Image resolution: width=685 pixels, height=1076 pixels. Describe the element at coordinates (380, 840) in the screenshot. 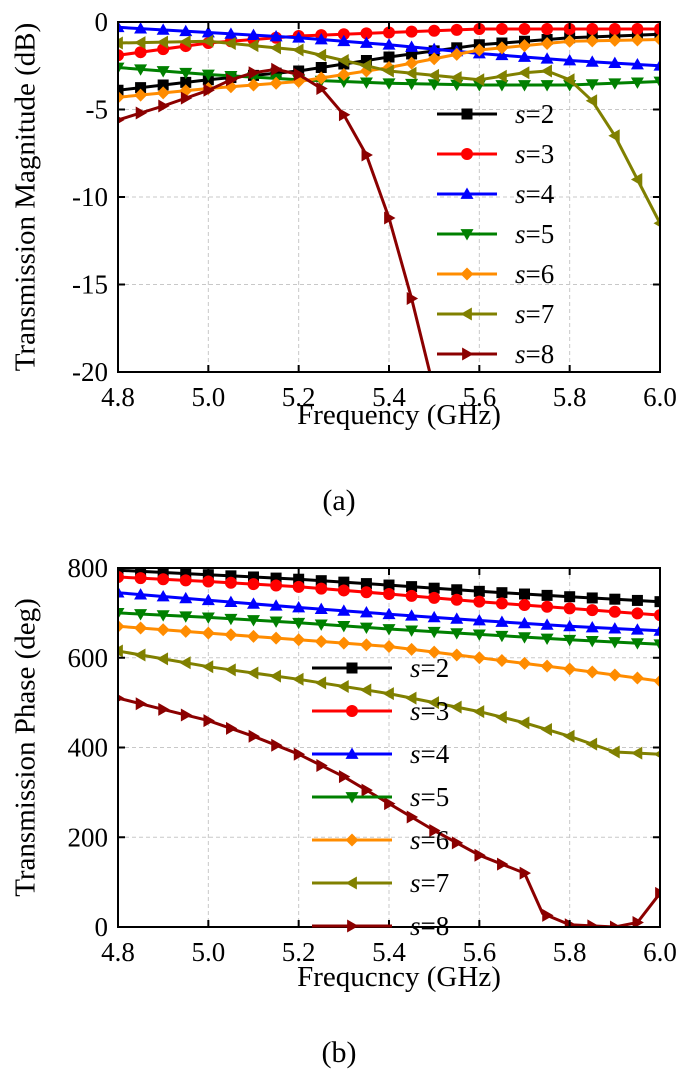

I see `legend-item: s=6` at that location.